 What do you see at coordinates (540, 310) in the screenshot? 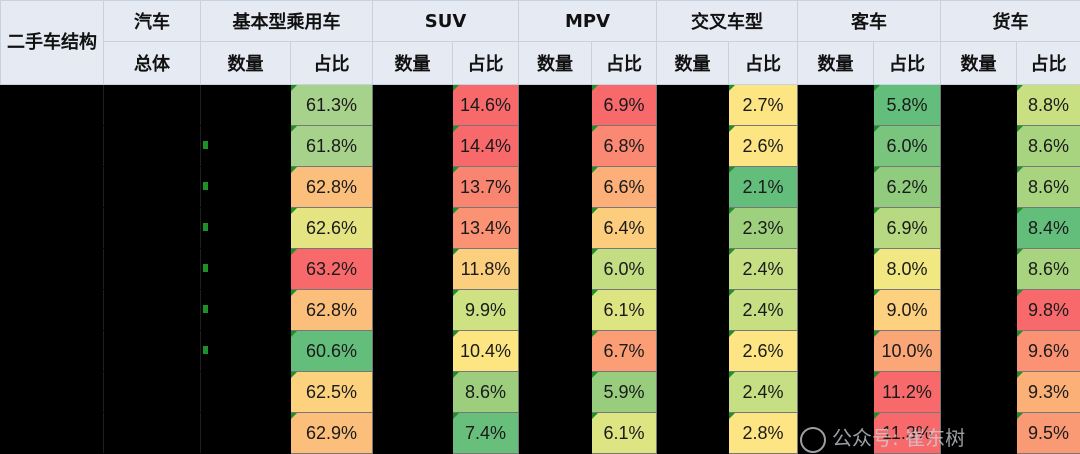
I see `table-row: 62.8%9.9%6.1%2.4%9.0%9.8%` at bounding box center [540, 310].